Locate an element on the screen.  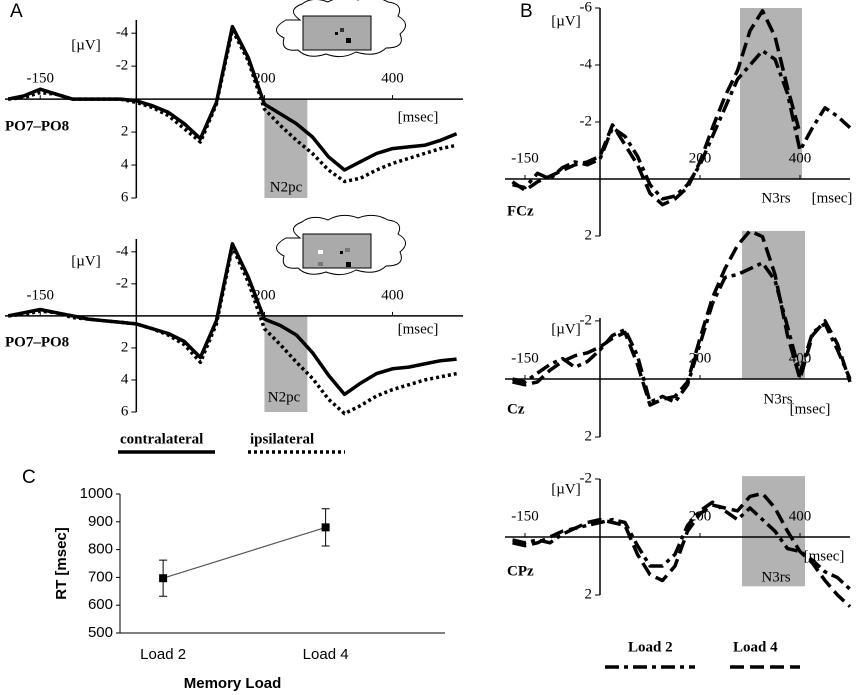
legend-label: Load 2 is located at coordinates (650, 647).